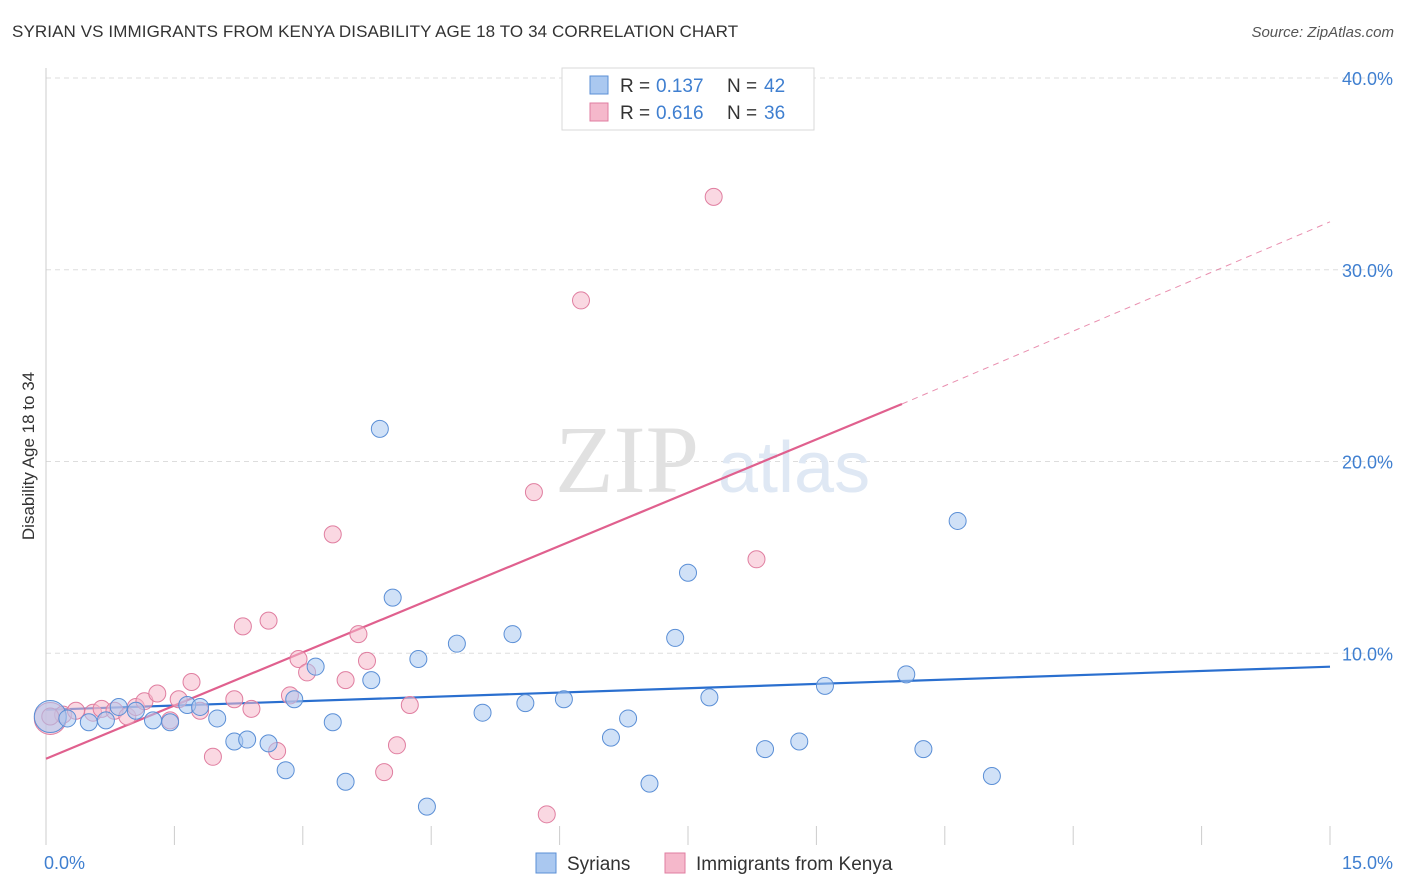 The image size is (1406, 892). Describe the element at coordinates (546, 863) in the screenshot. I see `bottom-legend-swatch-syrians` at that location.